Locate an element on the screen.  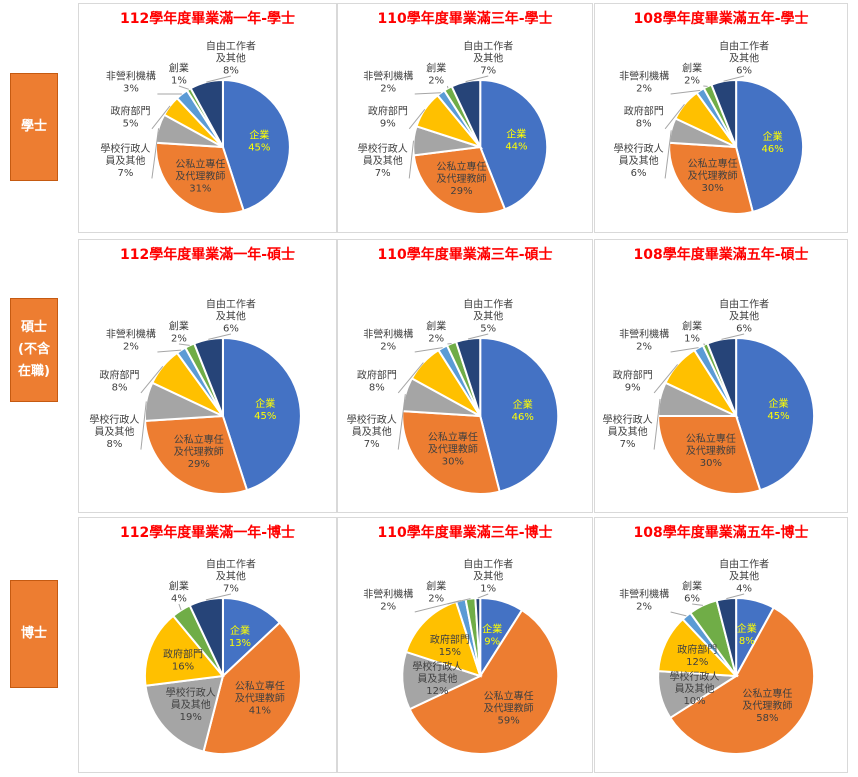
slice-label: 創業 1% is located at coordinates (692, 332).